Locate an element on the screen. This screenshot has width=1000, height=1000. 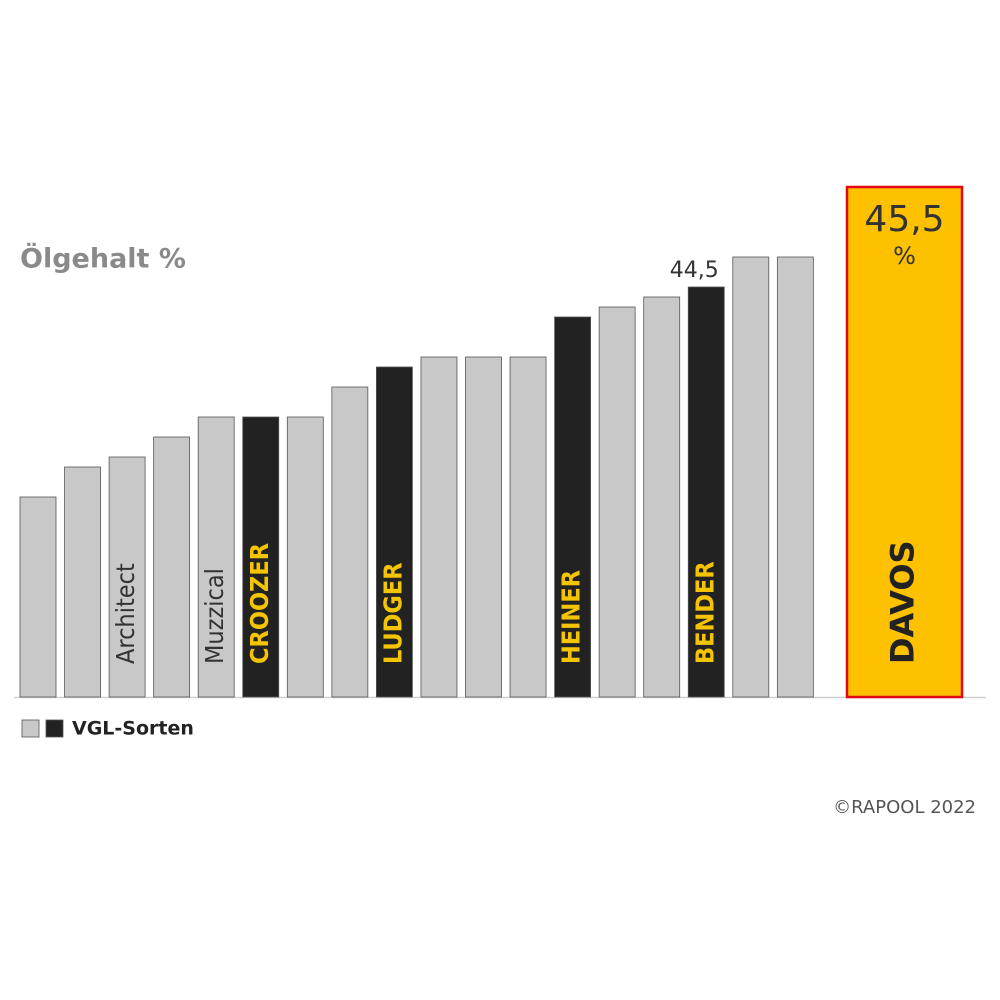
bar-label: HEINER is located at coordinates (571, 617).